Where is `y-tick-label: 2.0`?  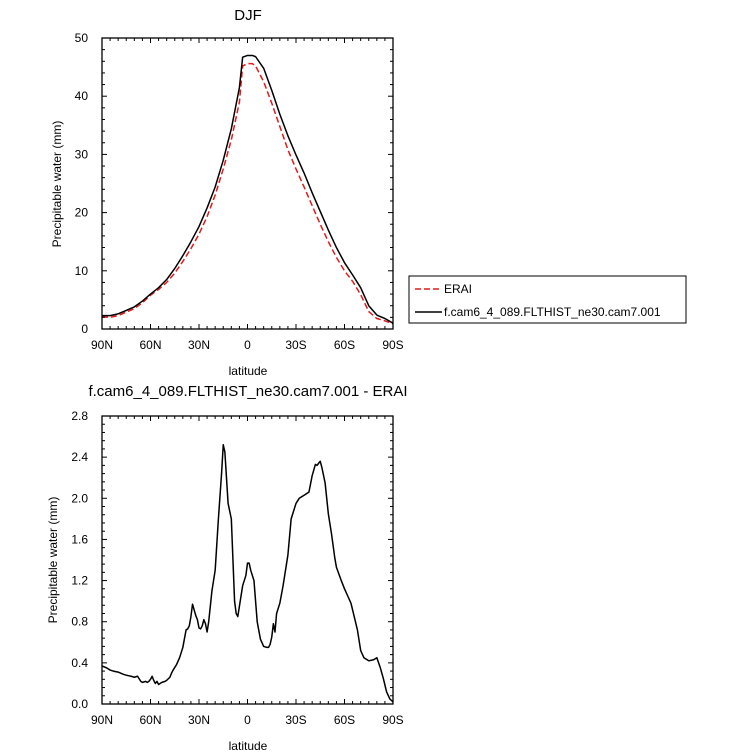
y-tick-label: 2.0 is located at coordinates (79, 498).